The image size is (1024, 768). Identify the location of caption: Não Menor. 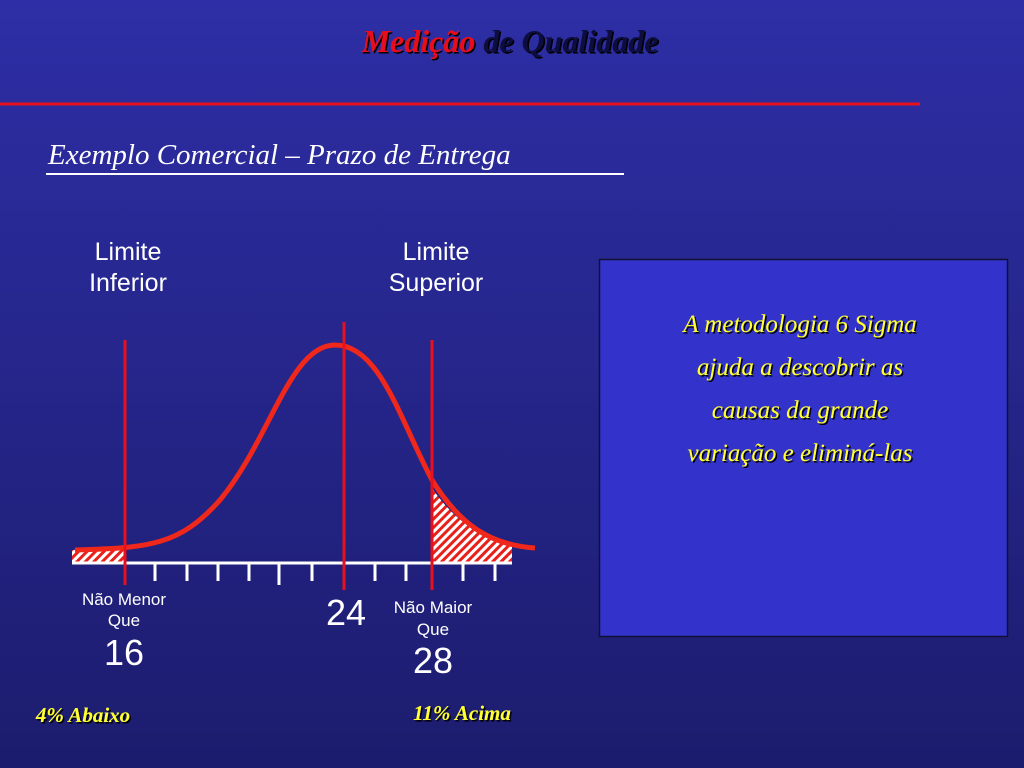
(124, 599).